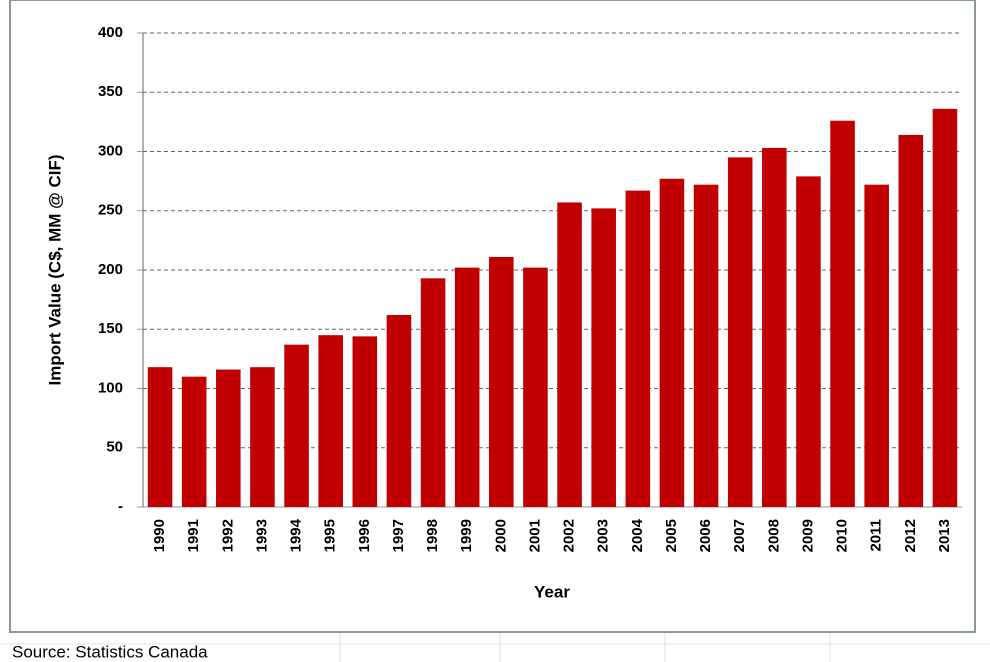 The height and width of the screenshot is (662, 990). What do you see at coordinates (603, 535) in the screenshot?
I see `x-tick-label: 2003` at bounding box center [603, 535].